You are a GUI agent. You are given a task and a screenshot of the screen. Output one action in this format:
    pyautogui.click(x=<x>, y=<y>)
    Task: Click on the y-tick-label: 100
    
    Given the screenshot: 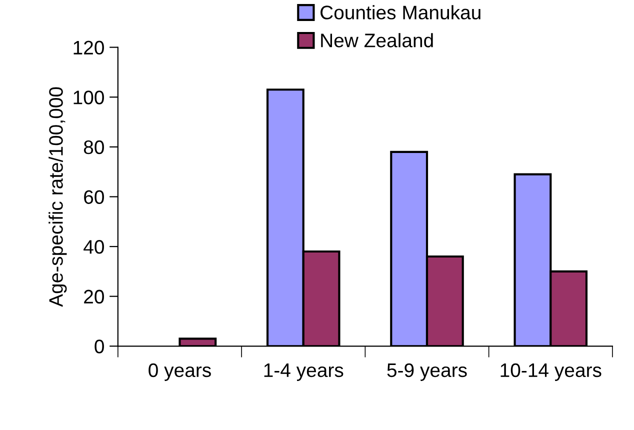 What is the action you would take?
    pyautogui.click(x=89, y=97)
    